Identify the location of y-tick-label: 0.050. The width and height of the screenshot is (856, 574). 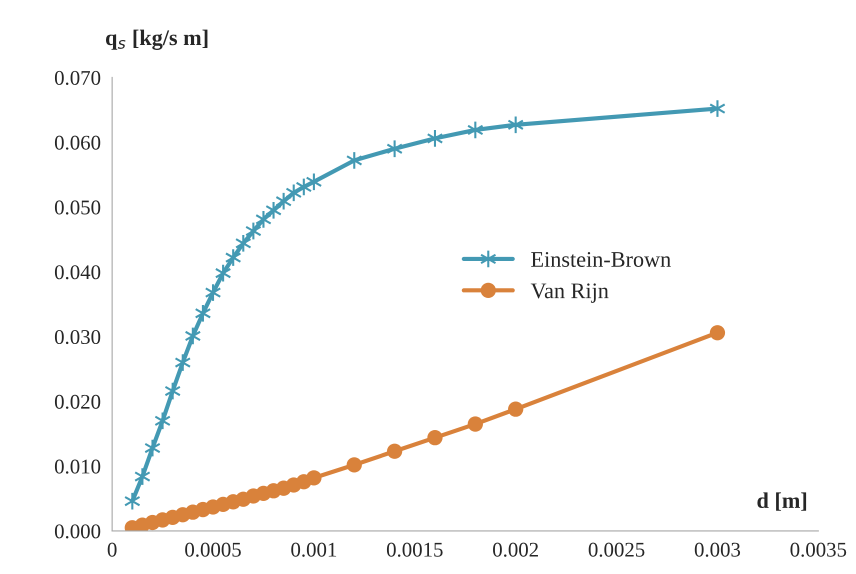
(77, 207).